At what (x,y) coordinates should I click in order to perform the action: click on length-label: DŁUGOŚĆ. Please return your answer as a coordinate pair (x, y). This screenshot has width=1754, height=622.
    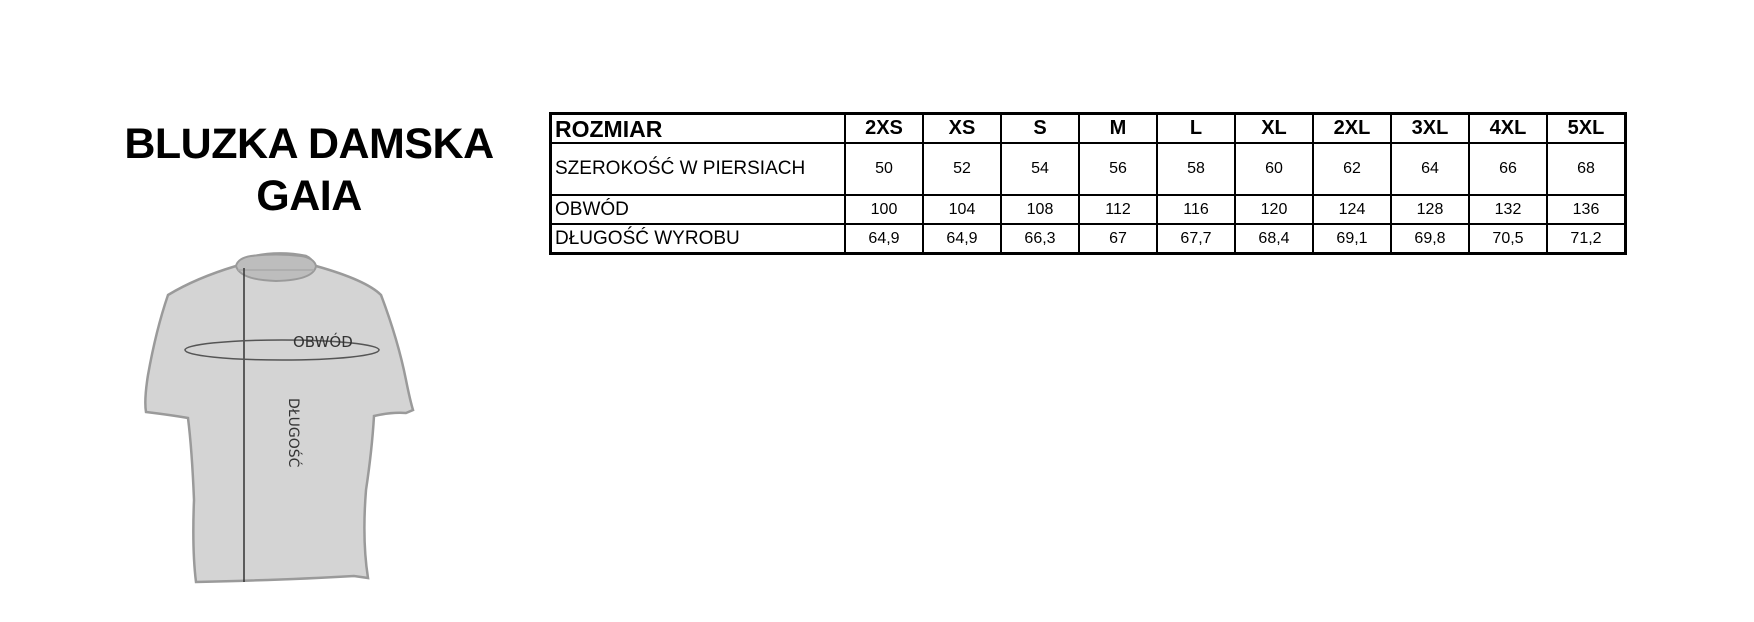
    Looking at the image, I should click on (294, 433).